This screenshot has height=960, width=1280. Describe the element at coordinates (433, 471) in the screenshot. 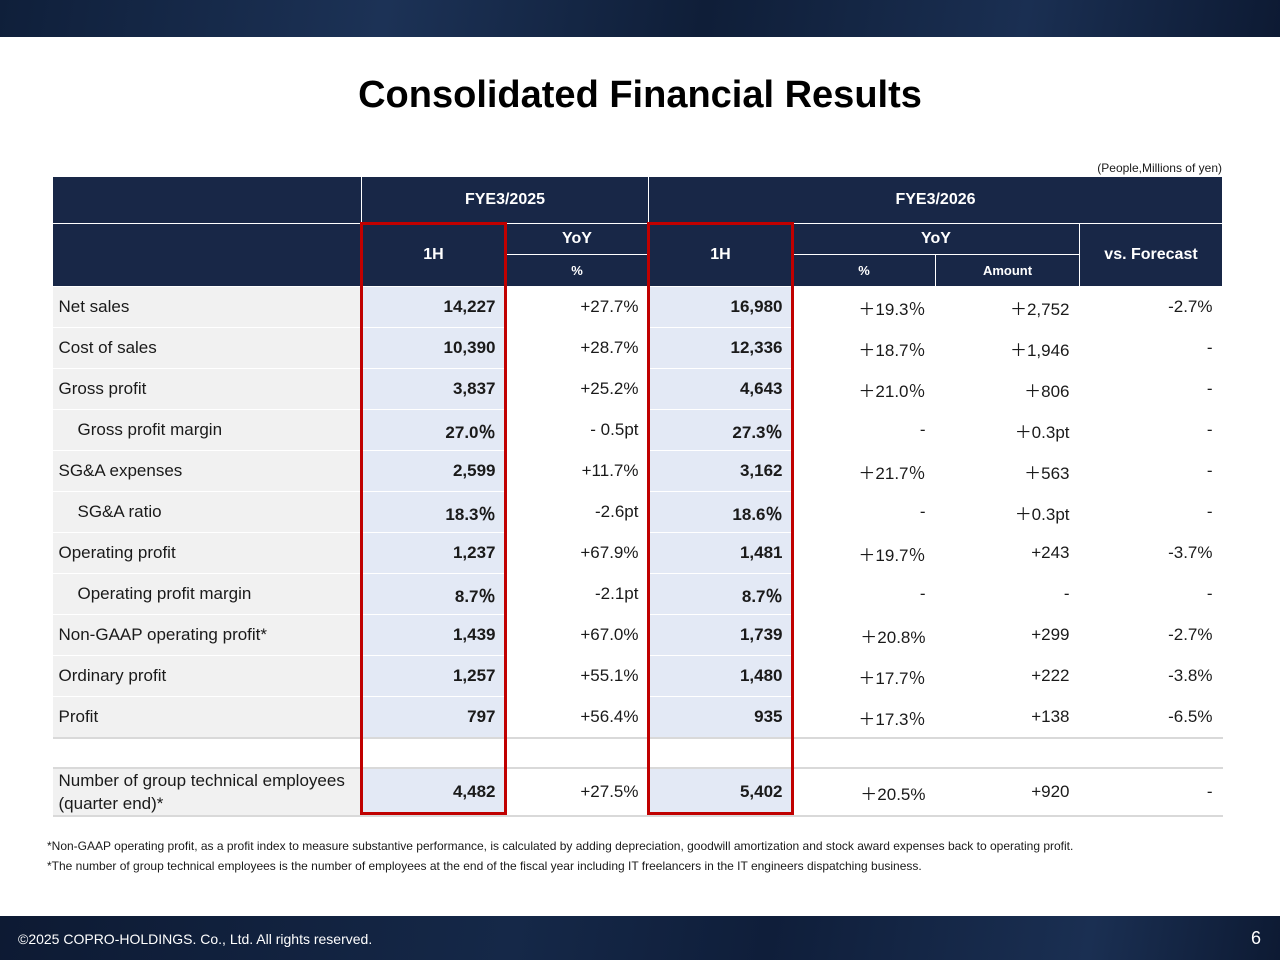

I see `fy25-1h-value: 2,599` at that location.